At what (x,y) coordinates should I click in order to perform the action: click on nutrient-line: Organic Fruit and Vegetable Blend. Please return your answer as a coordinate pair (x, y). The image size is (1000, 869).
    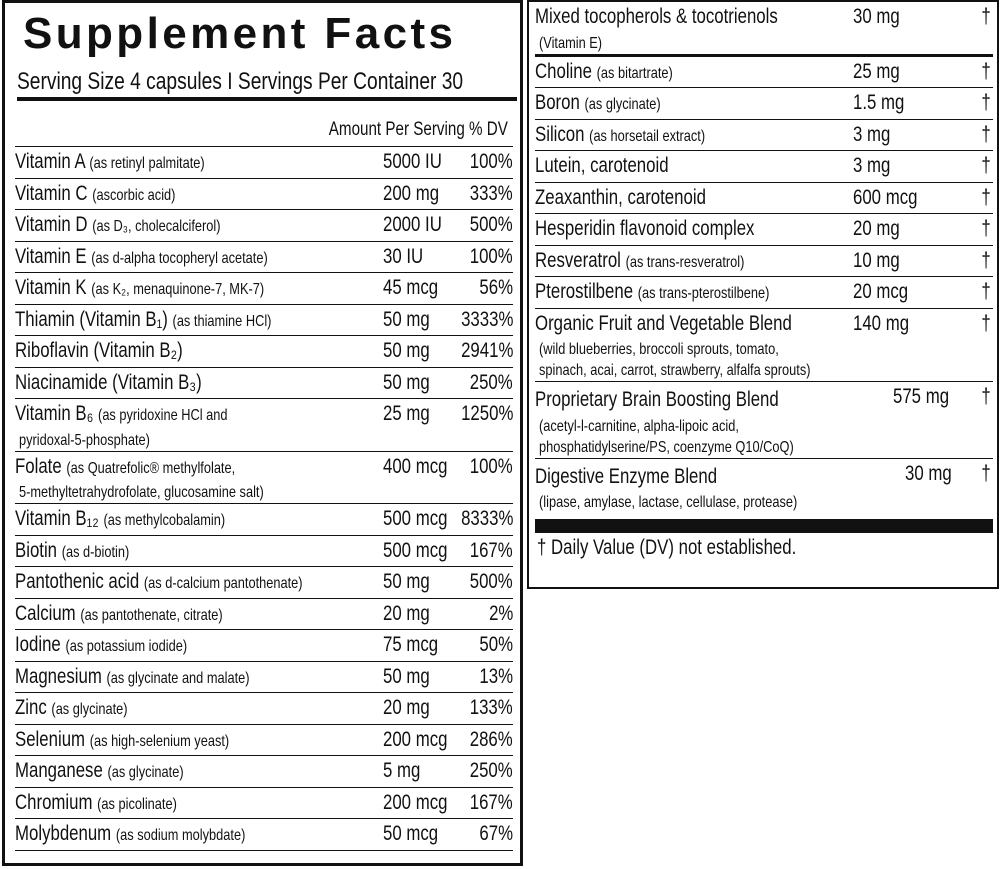
    Looking at the image, I should click on (764, 324).